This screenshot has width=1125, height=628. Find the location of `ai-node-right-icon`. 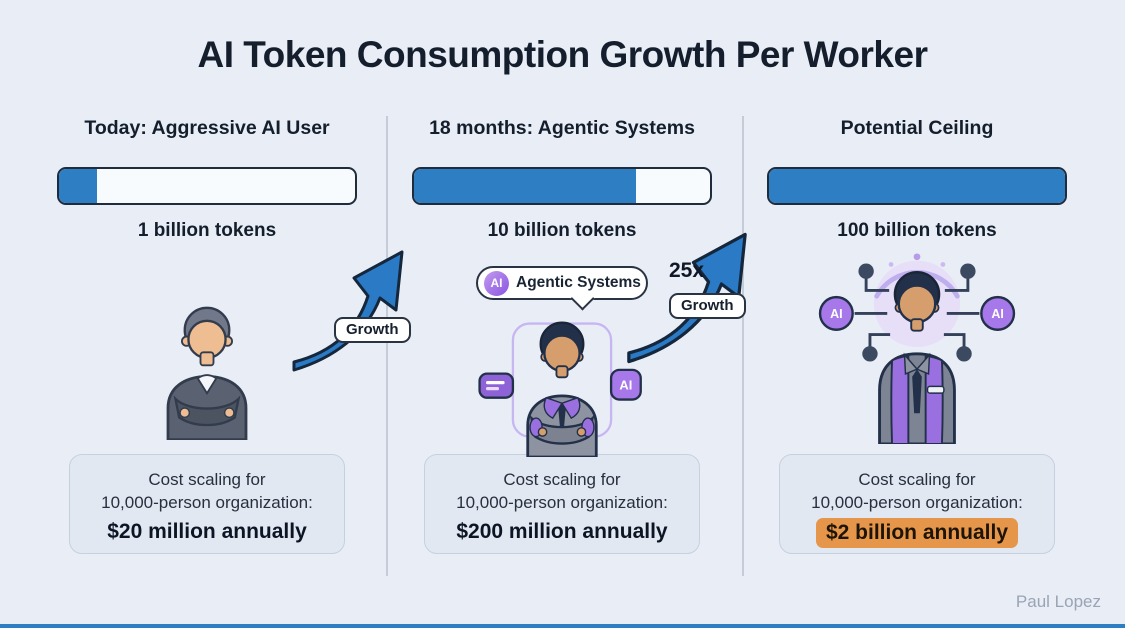

ai-node-right-icon is located at coordinates (998, 313).